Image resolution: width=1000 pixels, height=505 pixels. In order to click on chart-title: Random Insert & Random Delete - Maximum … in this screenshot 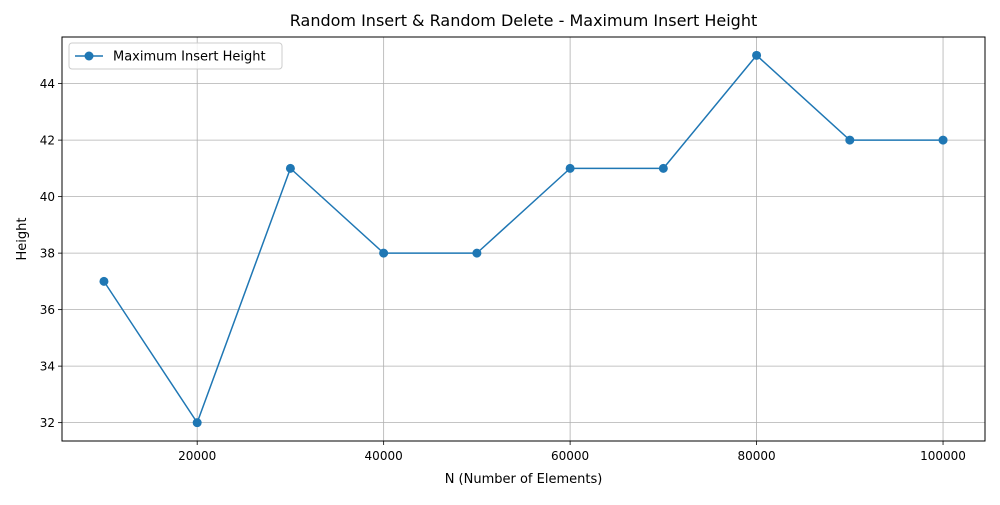, I will do `click(524, 20)`.